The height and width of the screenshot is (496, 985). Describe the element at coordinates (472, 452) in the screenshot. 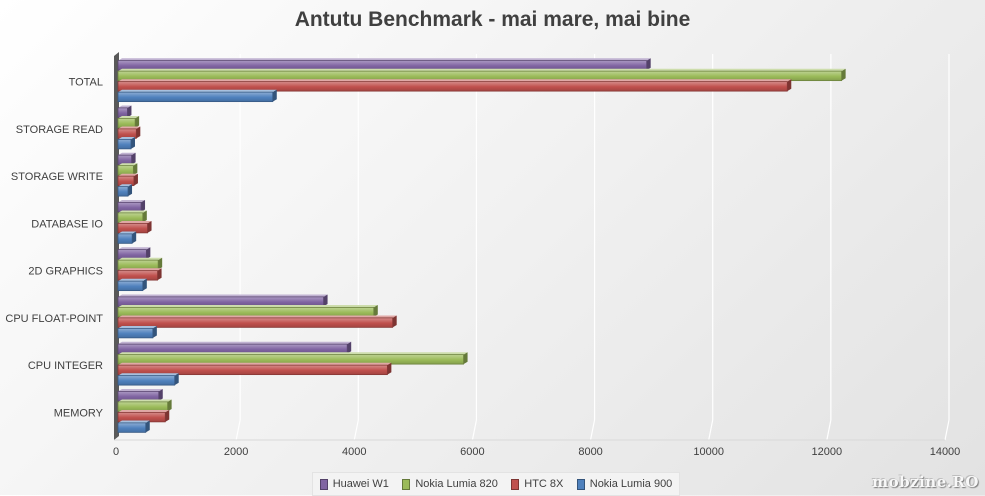

I see `x-tick-label: 6000` at that location.